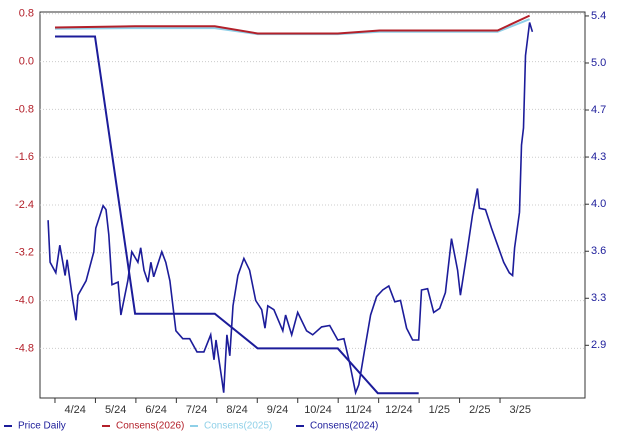 Image resolution: width=620 pixels, height=445 pixels. I want to click on x-tick-label: 4/24, so click(74, 410).